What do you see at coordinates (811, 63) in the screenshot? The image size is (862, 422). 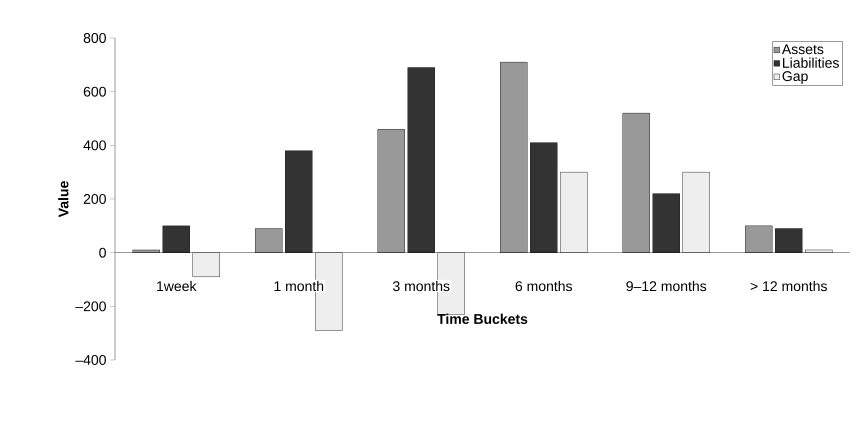 I see `legend-label: Liabilities` at bounding box center [811, 63].